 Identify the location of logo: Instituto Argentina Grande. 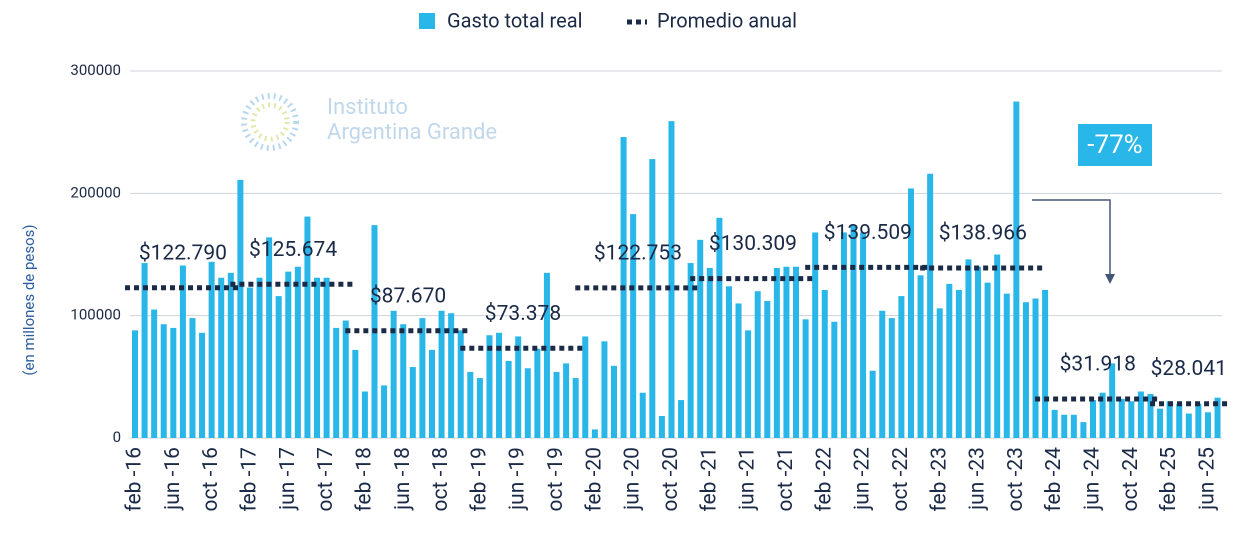
(369, 122).